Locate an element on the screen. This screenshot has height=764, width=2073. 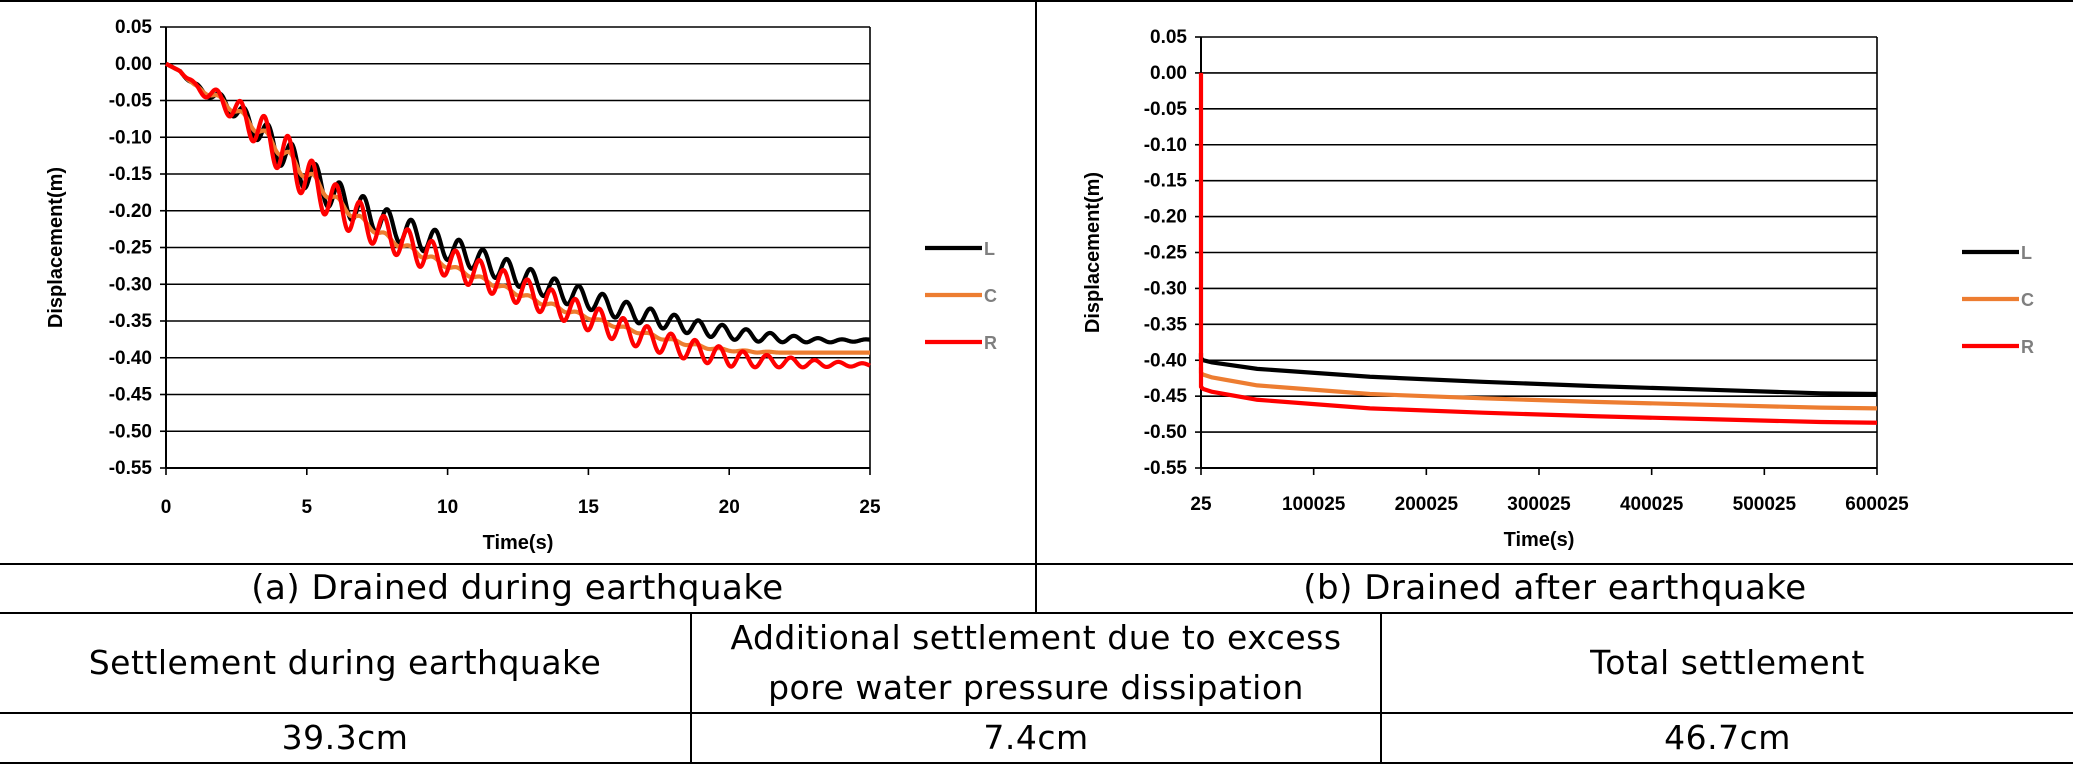
caption-b: (b) Drained after earthquake is located at coordinates (1555, 588).